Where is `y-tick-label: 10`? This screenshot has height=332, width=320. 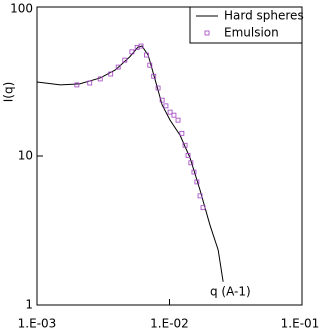 y-tick-label: 10 is located at coordinates (25, 156).